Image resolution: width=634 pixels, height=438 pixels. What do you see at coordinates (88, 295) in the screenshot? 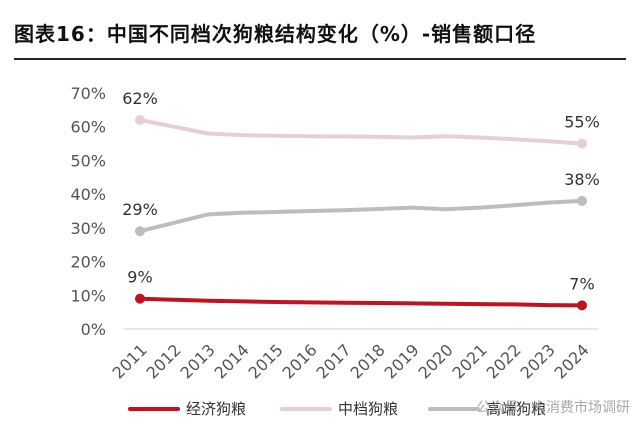
I see `y-tick-label: 10%` at bounding box center [88, 295].